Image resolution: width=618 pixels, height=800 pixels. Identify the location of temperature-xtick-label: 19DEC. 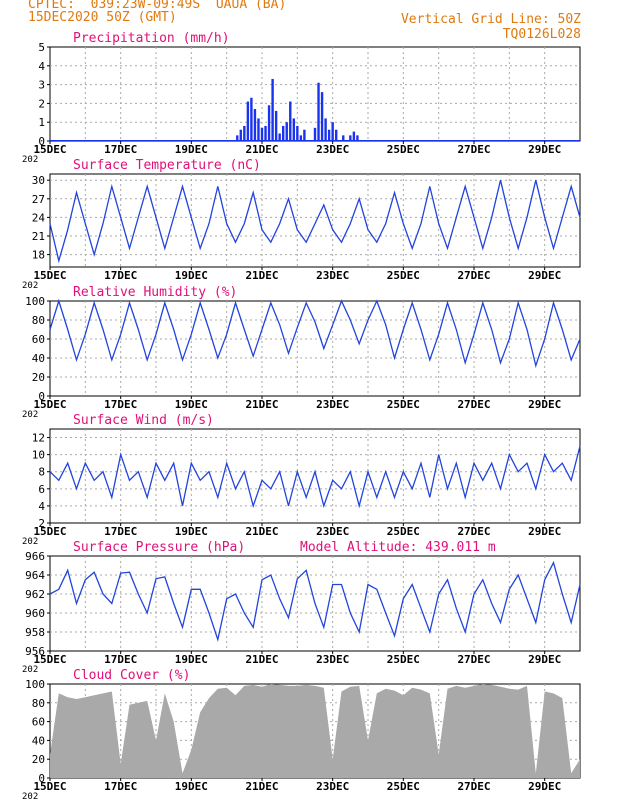
(191, 275).